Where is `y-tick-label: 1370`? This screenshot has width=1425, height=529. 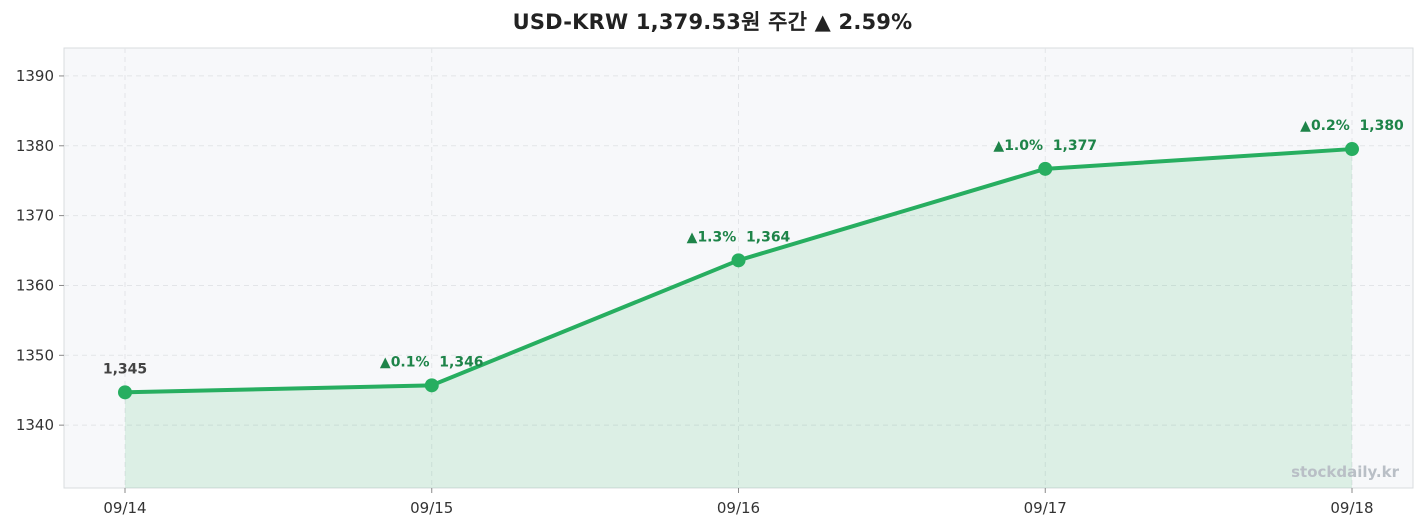 y-tick-label: 1370 is located at coordinates (35, 216).